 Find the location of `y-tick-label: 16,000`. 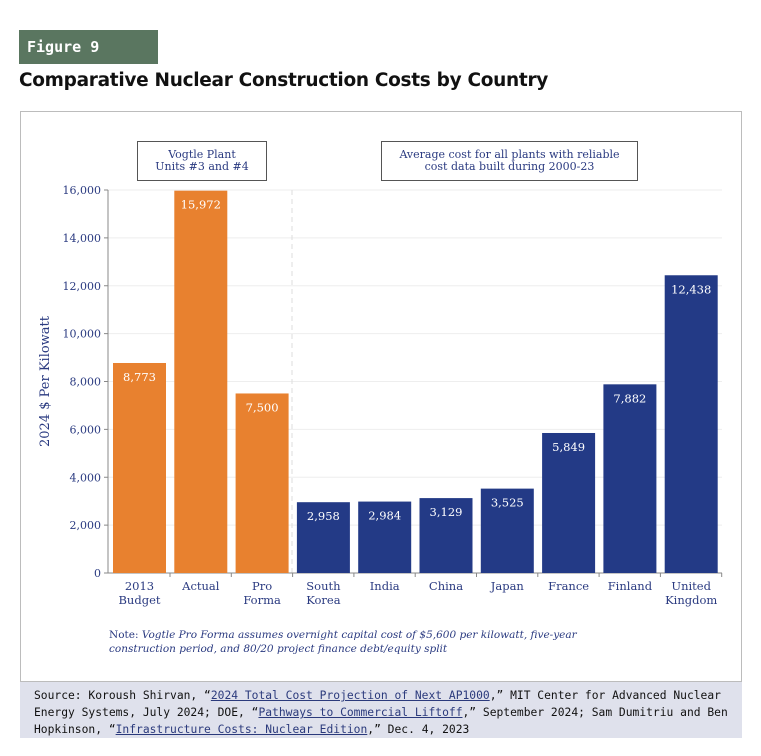

y-tick-label: 16,000 is located at coordinates (82, 190).